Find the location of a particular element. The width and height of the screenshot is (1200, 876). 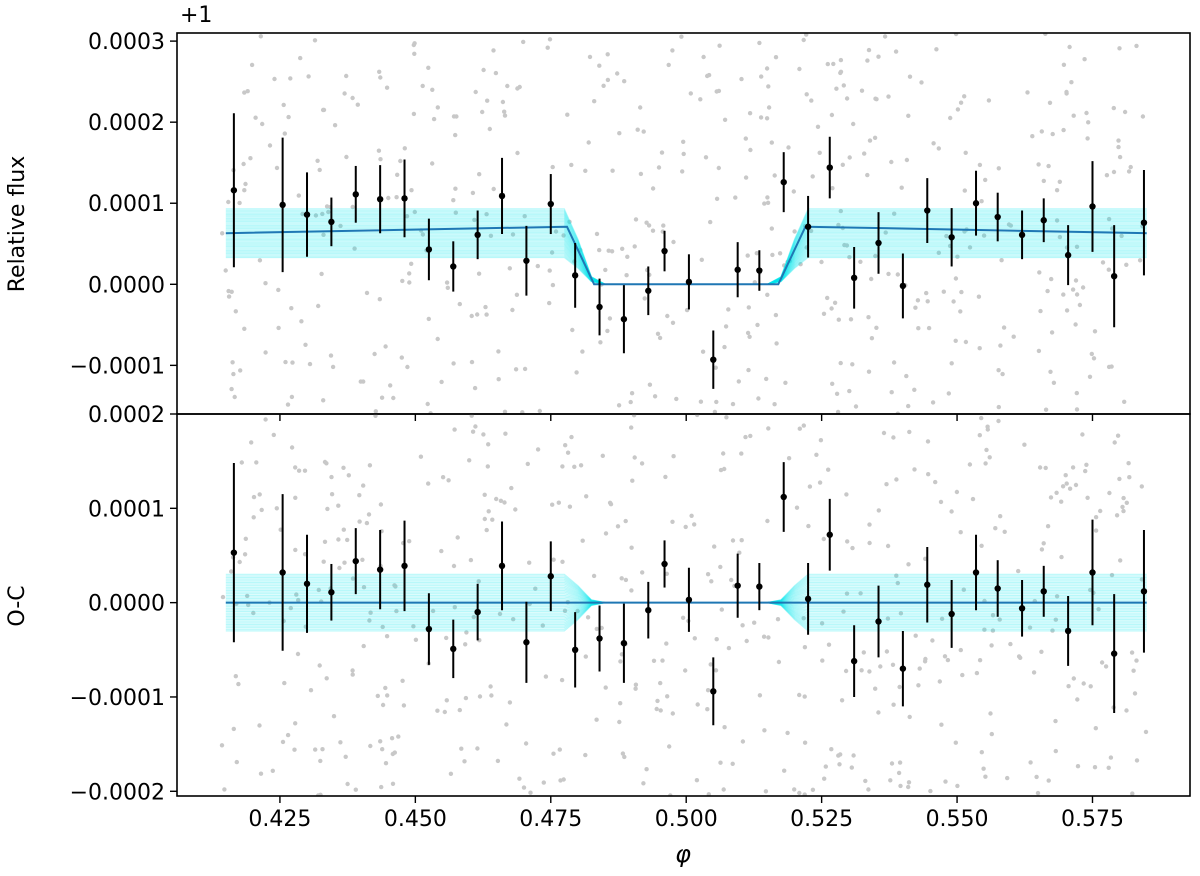

top-y-ticks: 0.0003 0.0002 0.0001 0.0000 −0.0001 is located at coordinates (123, 204).